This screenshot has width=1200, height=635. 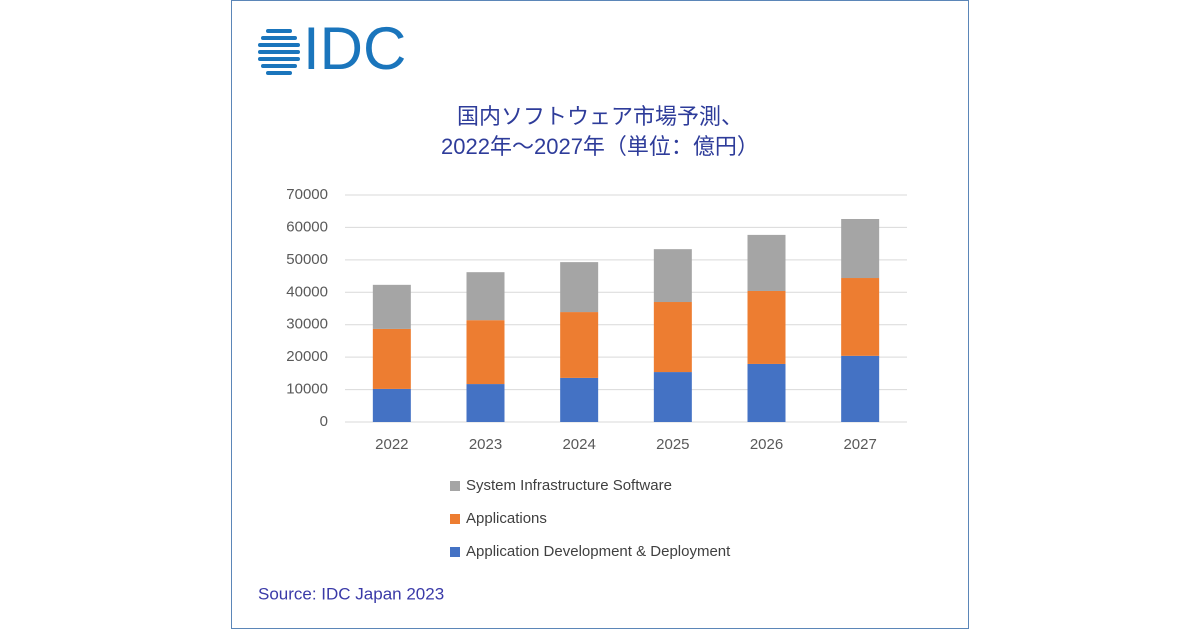 What do you see at coordinates (351, 593) in the screenshot?
I see `source: Source: IDC Japan 2023` at bounding box center [351, 593].